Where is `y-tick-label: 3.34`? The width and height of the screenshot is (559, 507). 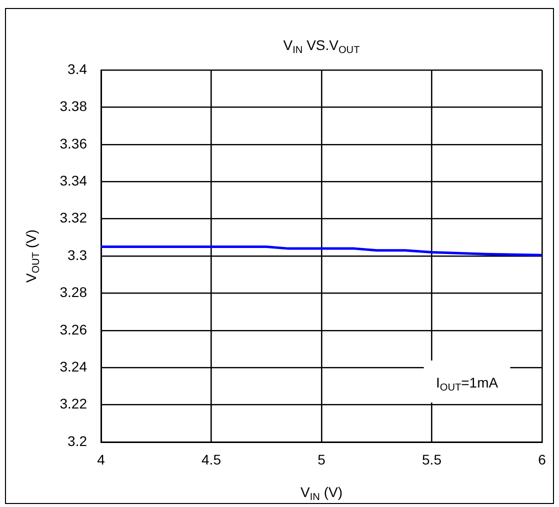 y-tick-label: 3.34 is located at coordinates (74, 180).